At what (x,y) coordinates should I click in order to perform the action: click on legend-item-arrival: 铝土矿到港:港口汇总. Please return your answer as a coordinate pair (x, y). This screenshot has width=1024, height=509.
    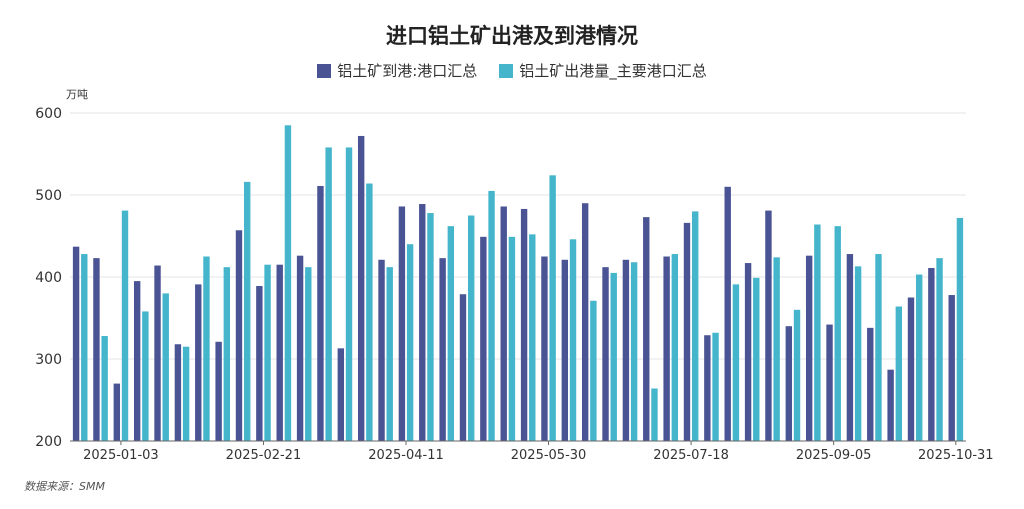
    Looking at the image, I should click on (397, 70).